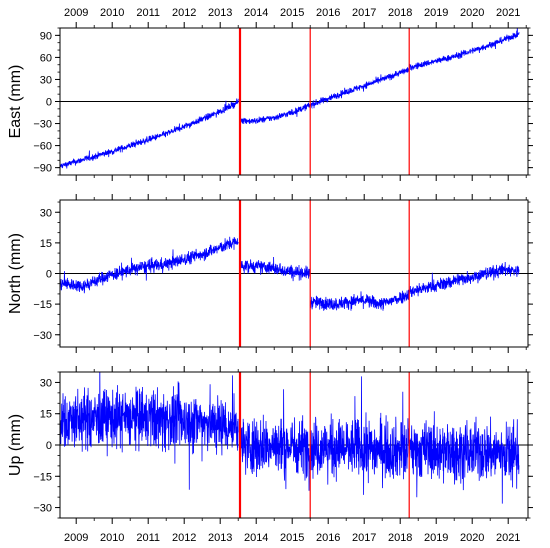 The width and height of the screenshot is (550, 548). What do you see at coordinates (328, 13) in the screenshot?
I see `x-tick-label-top: 2016` at bounding box center [328, 13].